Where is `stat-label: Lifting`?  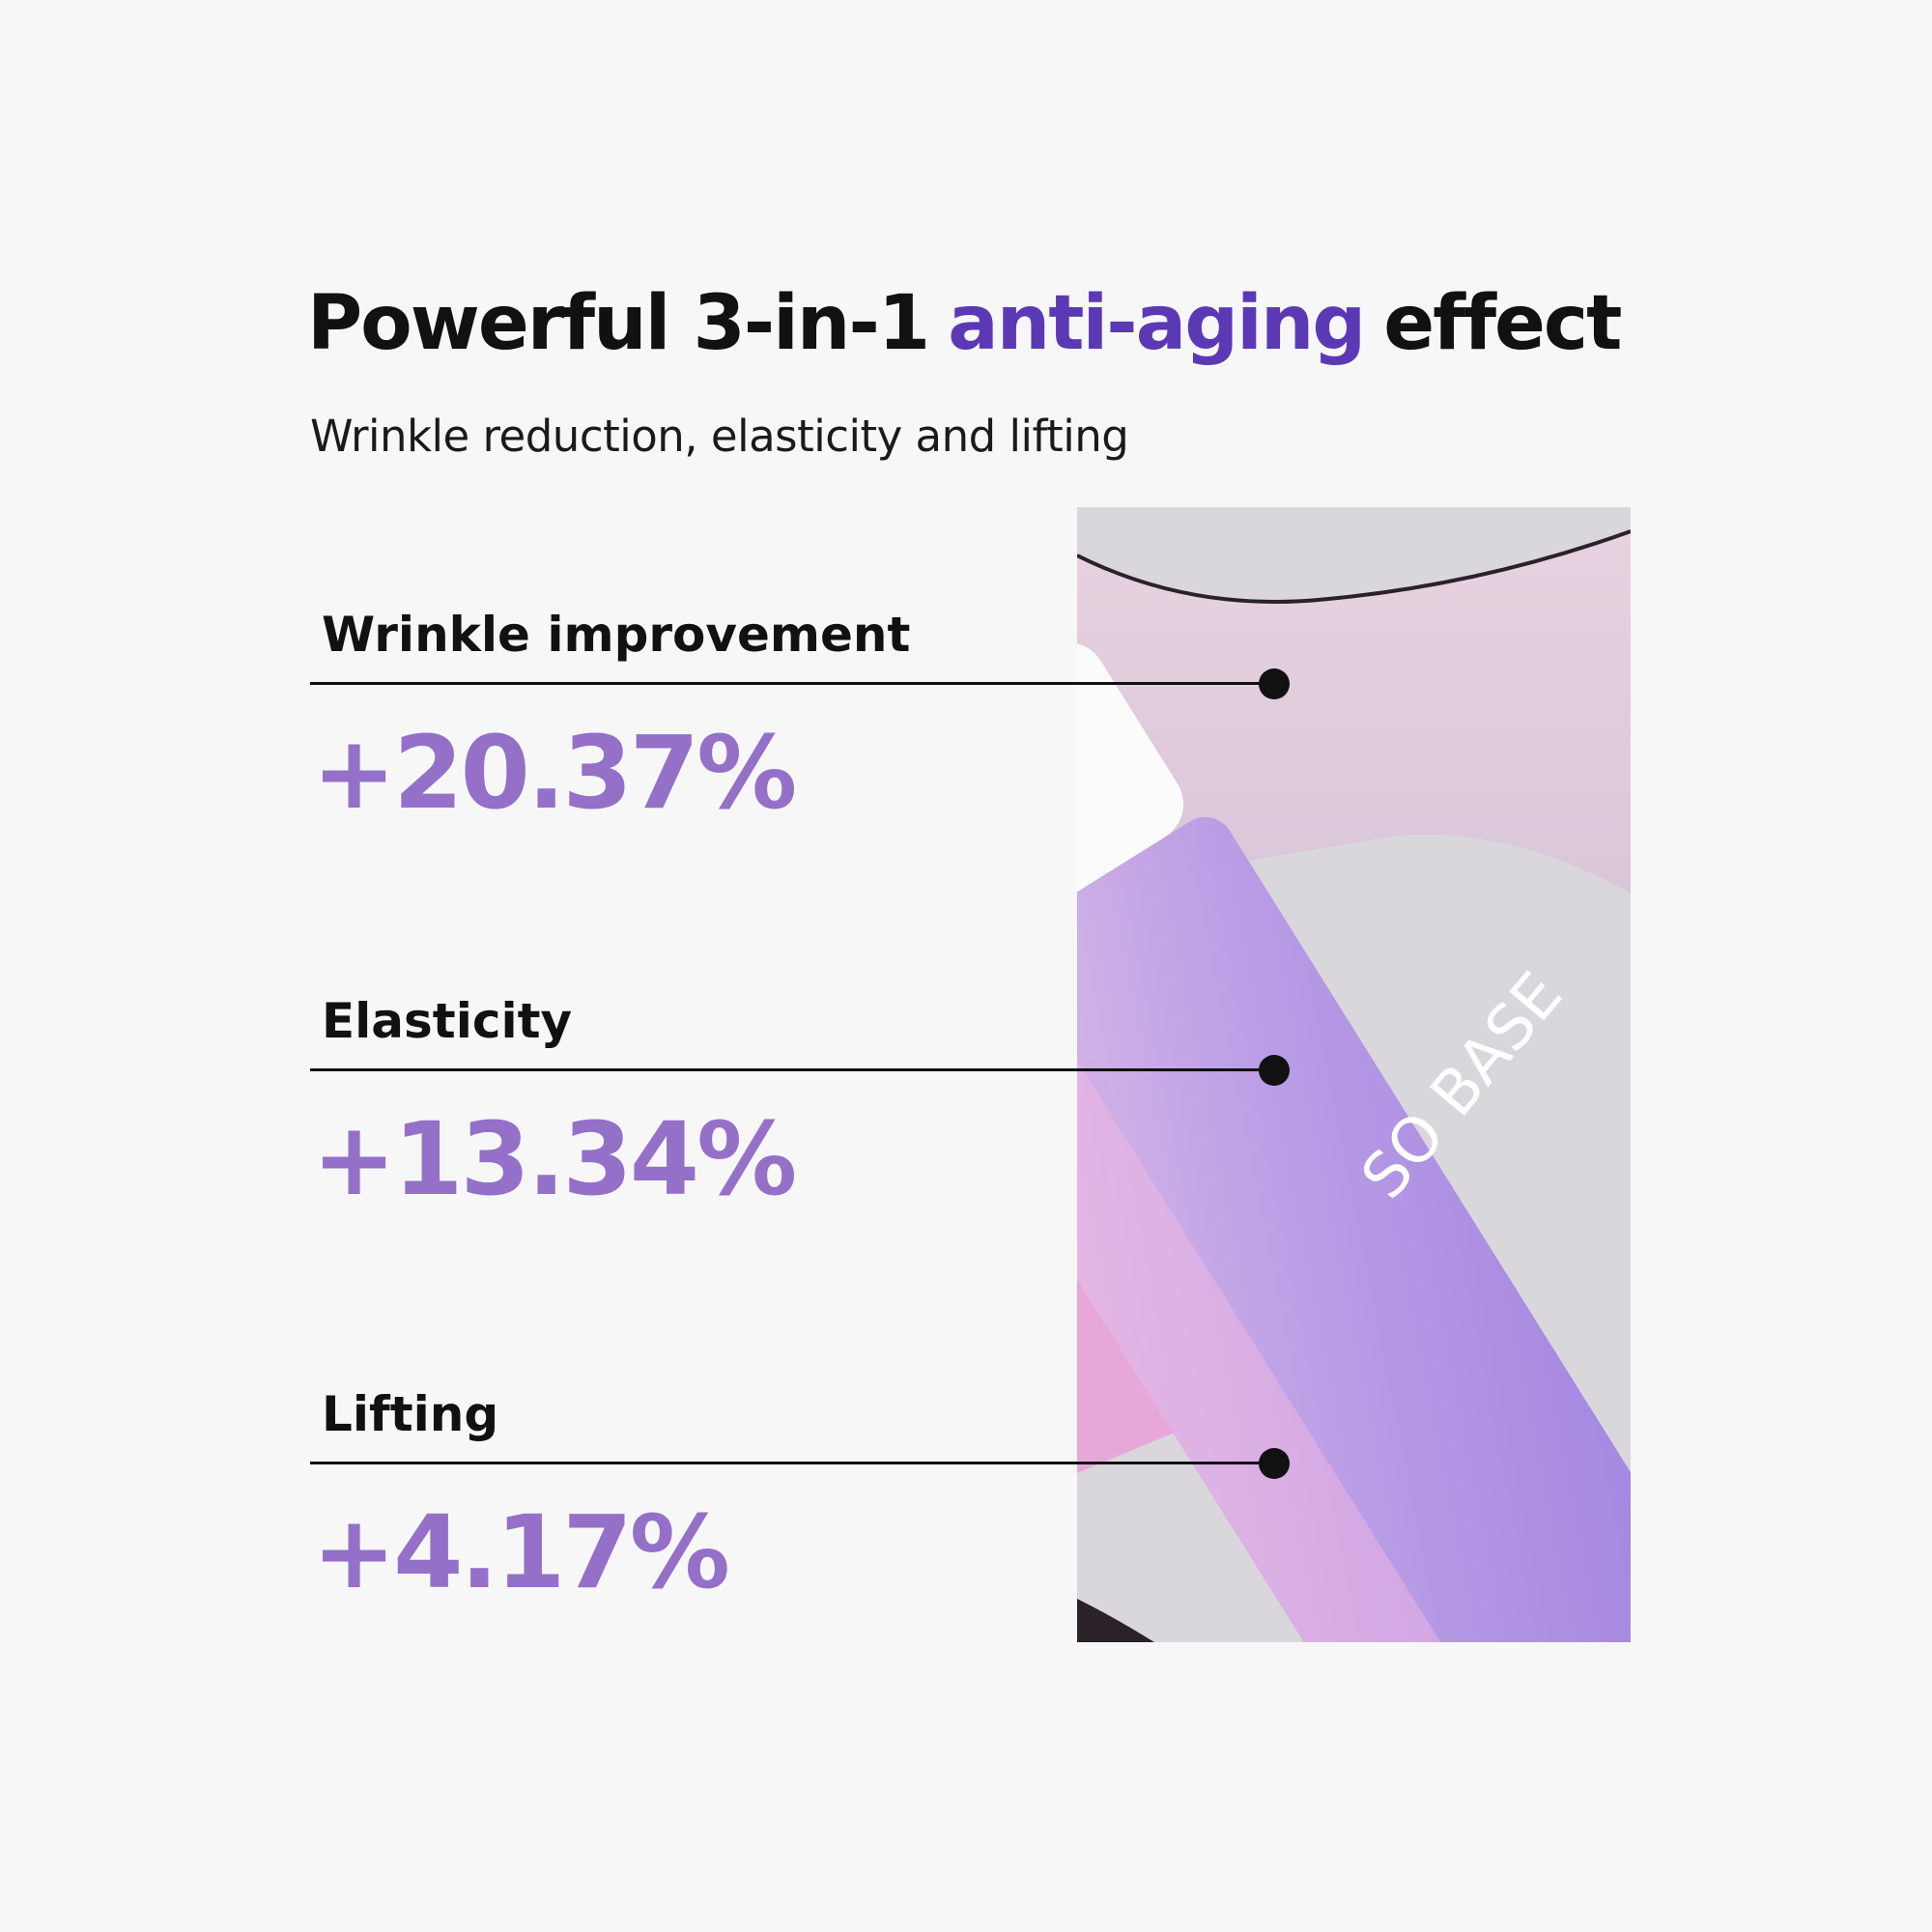
stat-label: Lifting is located at coordinates (410, 1414).